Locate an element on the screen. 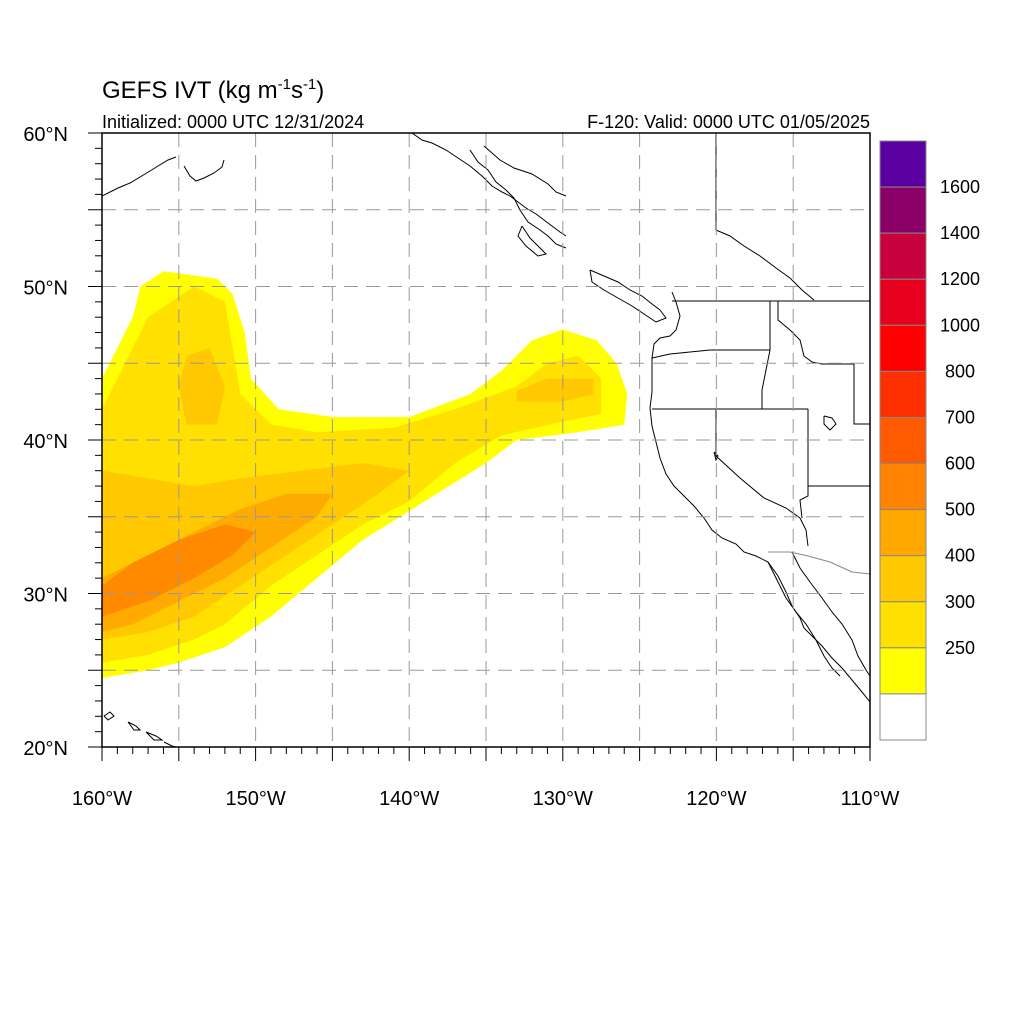 Image resolution: width=1024 pixels, height=1024 pixels. border-az-ca is located at coordinates (804, 532).